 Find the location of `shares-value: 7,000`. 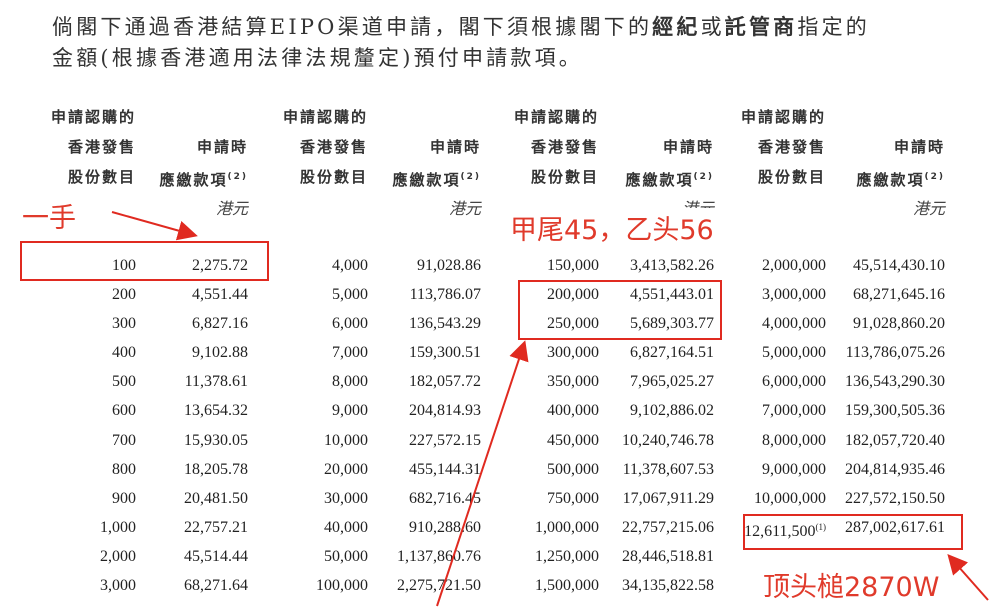

shares-value: 7,000 is located at coordinates (350, 353).